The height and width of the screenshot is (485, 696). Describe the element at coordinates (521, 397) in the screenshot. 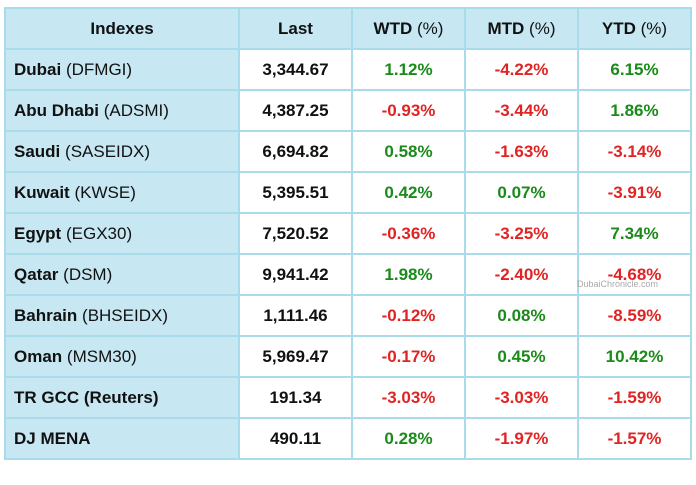

I see `mtd-value: -3.03%` at that location.